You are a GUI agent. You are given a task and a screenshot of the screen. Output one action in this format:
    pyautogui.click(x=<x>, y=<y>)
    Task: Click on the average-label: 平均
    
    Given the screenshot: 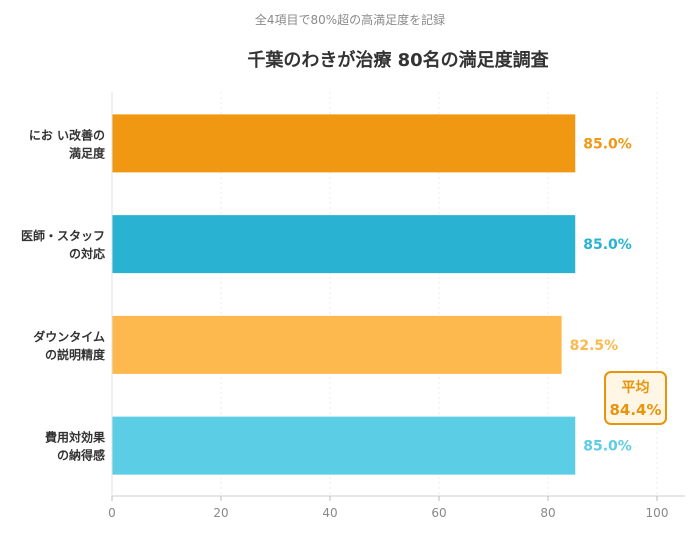 What is the action you would take?
    pyautogui.click(x=636, y=387)
    